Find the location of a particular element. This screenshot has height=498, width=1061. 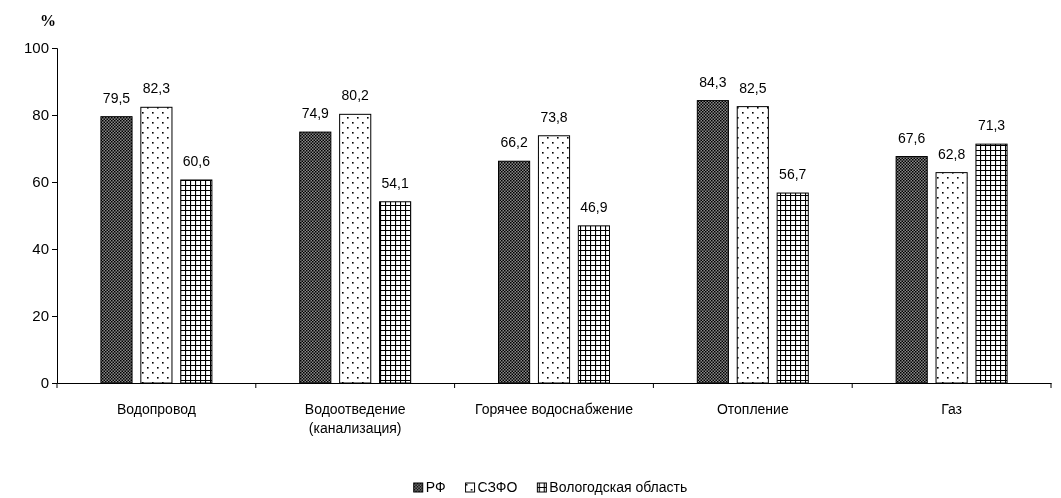

y-tick-label: 80 is located at coordinates (40, 115).